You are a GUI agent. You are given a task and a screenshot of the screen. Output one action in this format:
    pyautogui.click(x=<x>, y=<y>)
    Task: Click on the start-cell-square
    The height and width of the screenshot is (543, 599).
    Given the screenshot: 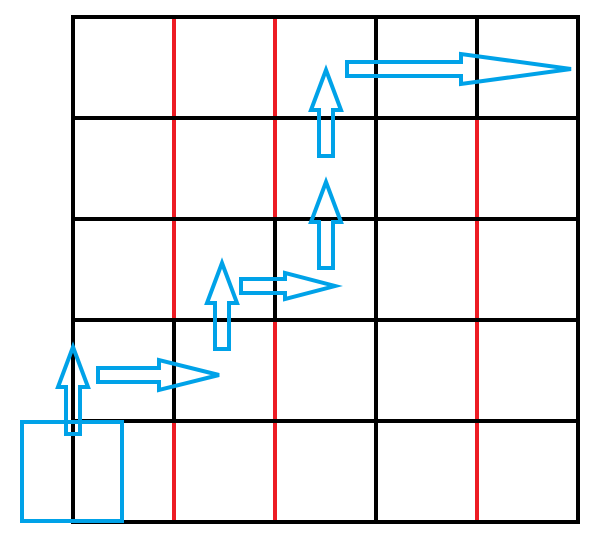 What is the action you would take?
    pyautogui.click(x=72, y=471)
    